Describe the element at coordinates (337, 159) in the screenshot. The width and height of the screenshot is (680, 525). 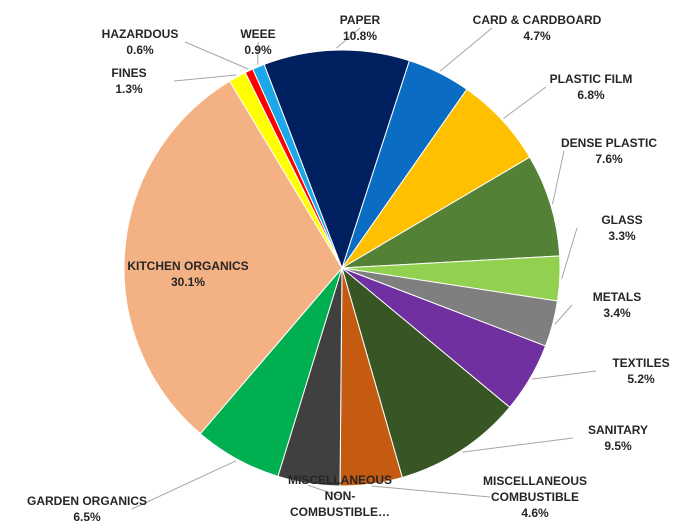
I see `slice-paper` at that location.